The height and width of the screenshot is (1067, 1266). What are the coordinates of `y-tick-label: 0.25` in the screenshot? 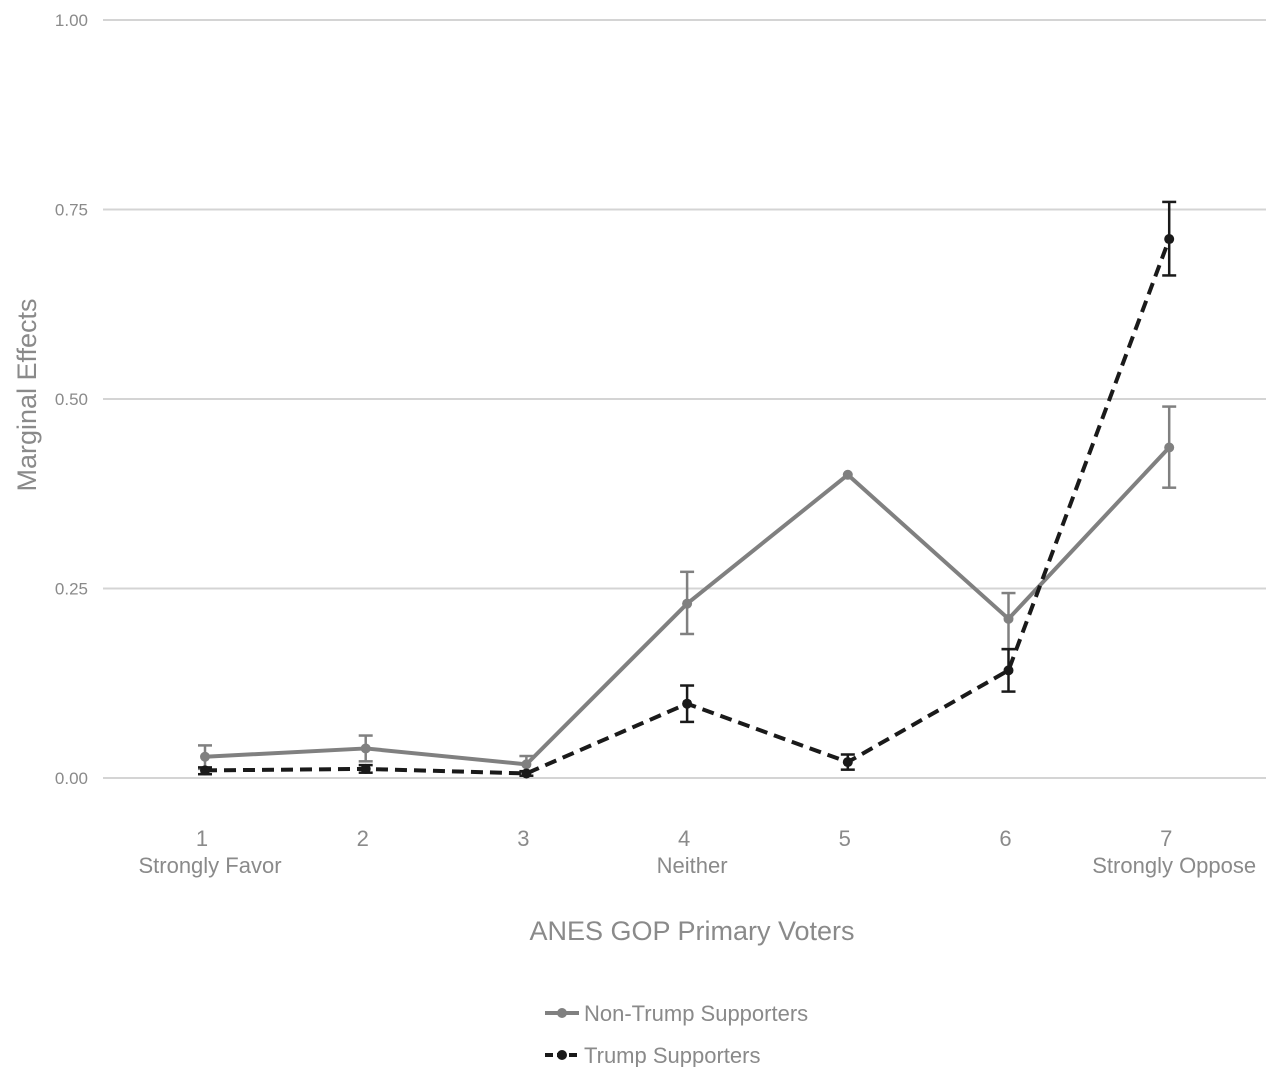 It's located at (71, 589).